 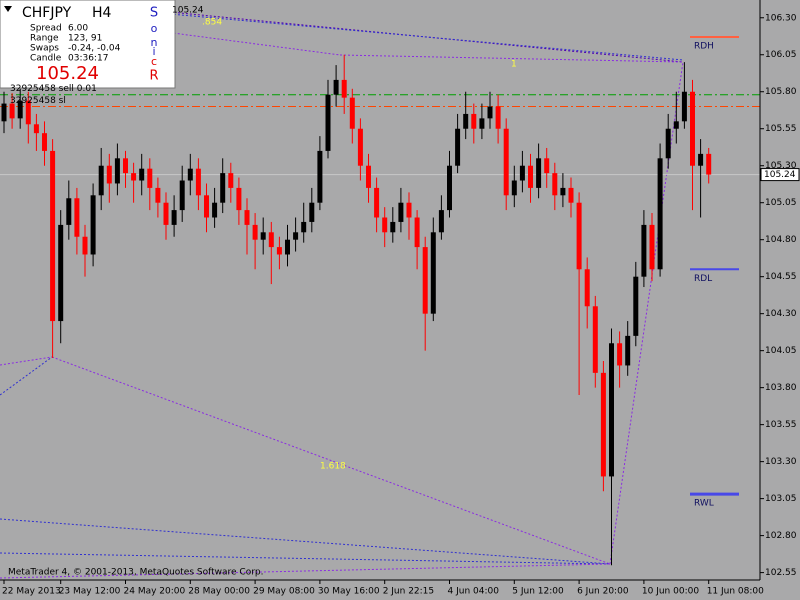 I want to click on y-tick-label: 105.05, so click(x=781, y=203).